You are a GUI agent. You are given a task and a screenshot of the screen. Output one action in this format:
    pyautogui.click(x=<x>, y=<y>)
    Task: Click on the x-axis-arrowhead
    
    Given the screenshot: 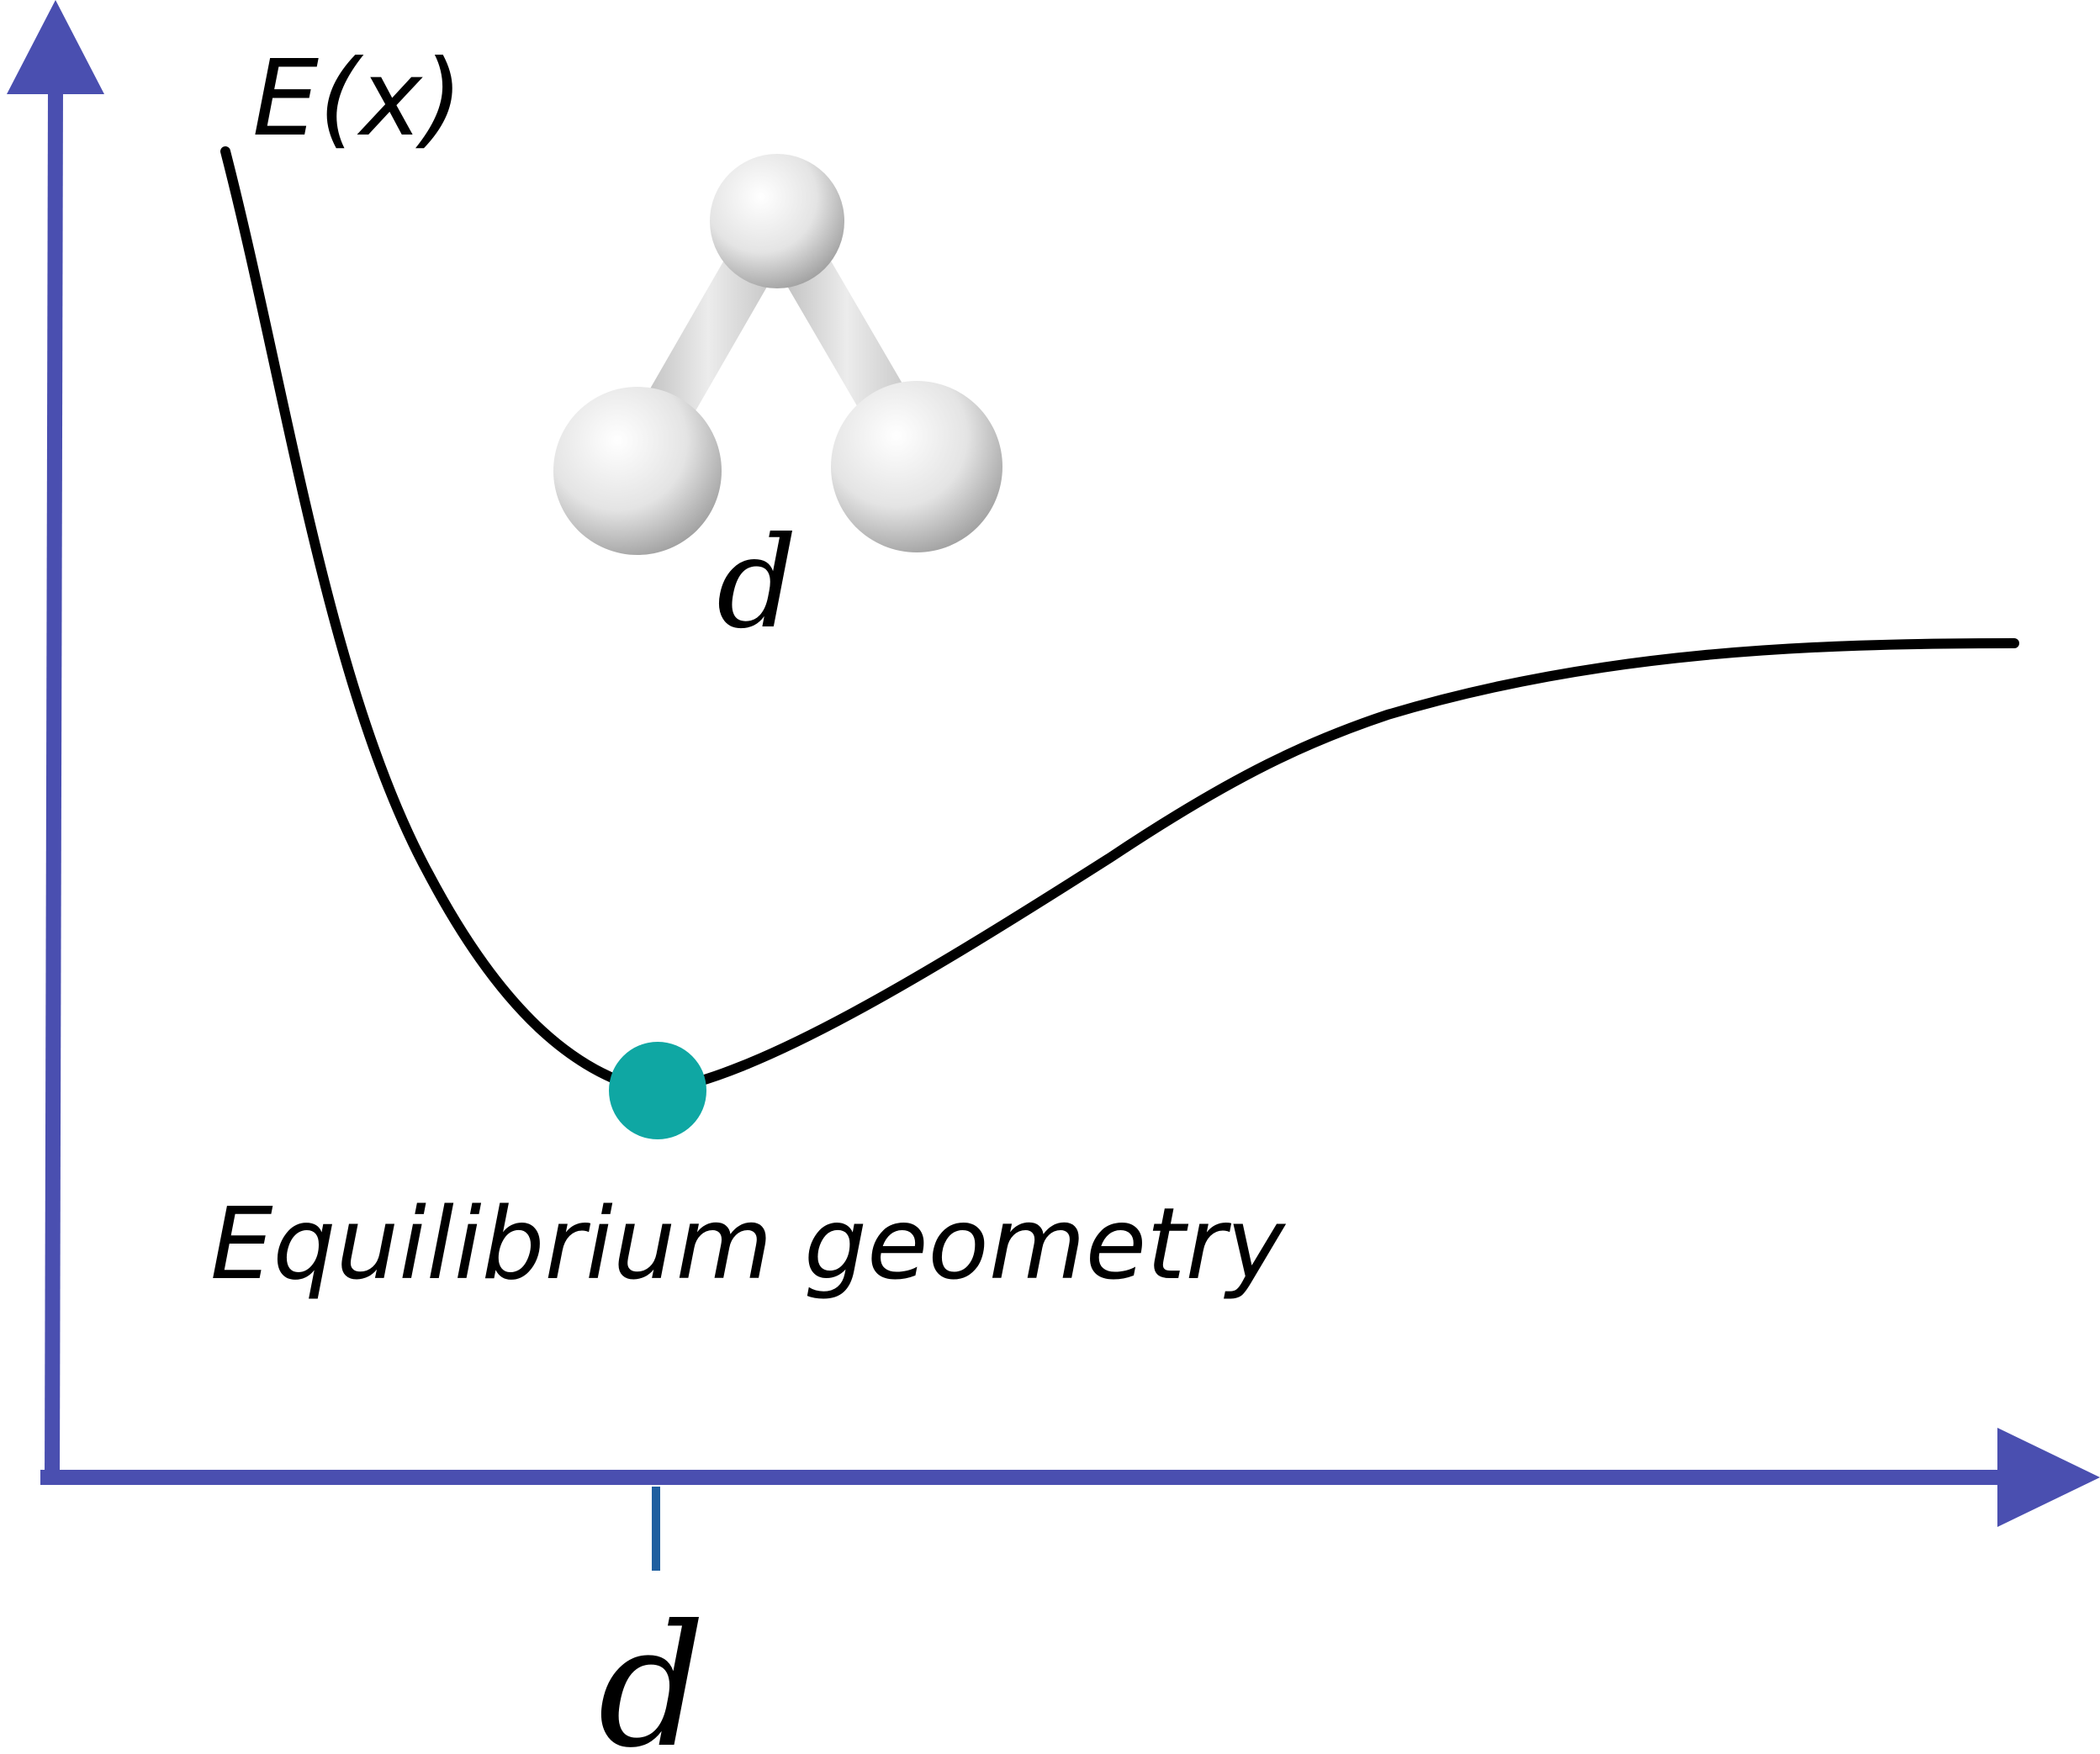 What is the action you would take?
    pyautogui.click(x=2048, y=1478)
    